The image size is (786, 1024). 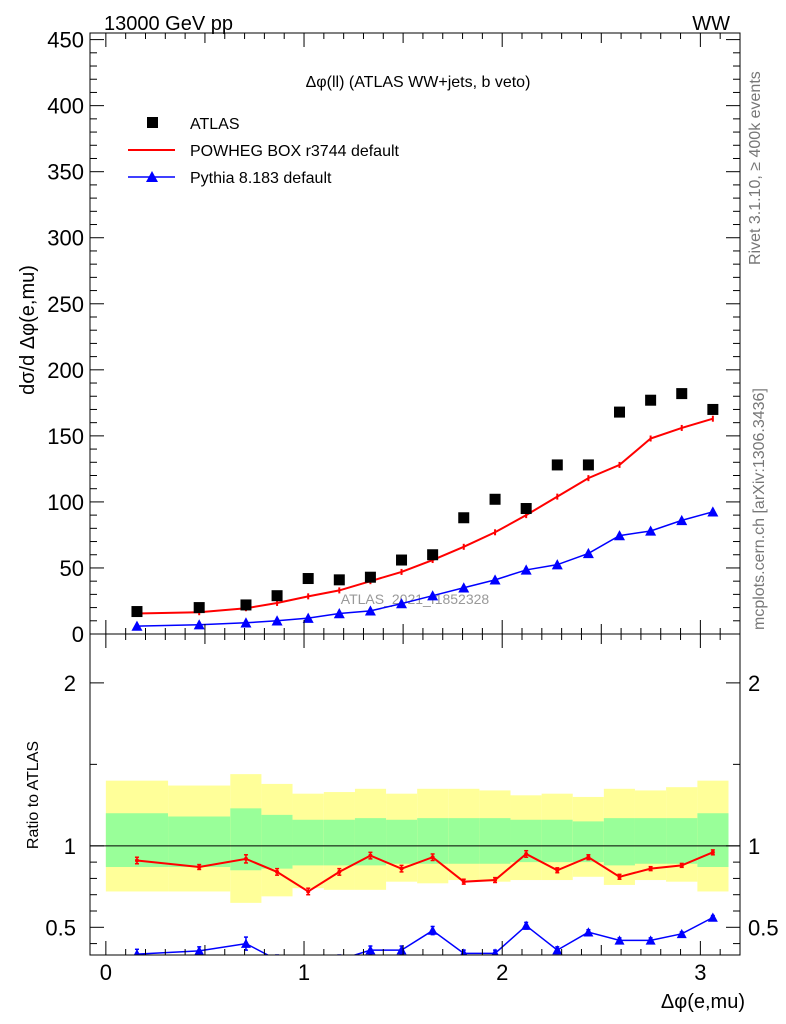 I want to click on ratio-tick-label-right: 2, so click(x=754, y=683).